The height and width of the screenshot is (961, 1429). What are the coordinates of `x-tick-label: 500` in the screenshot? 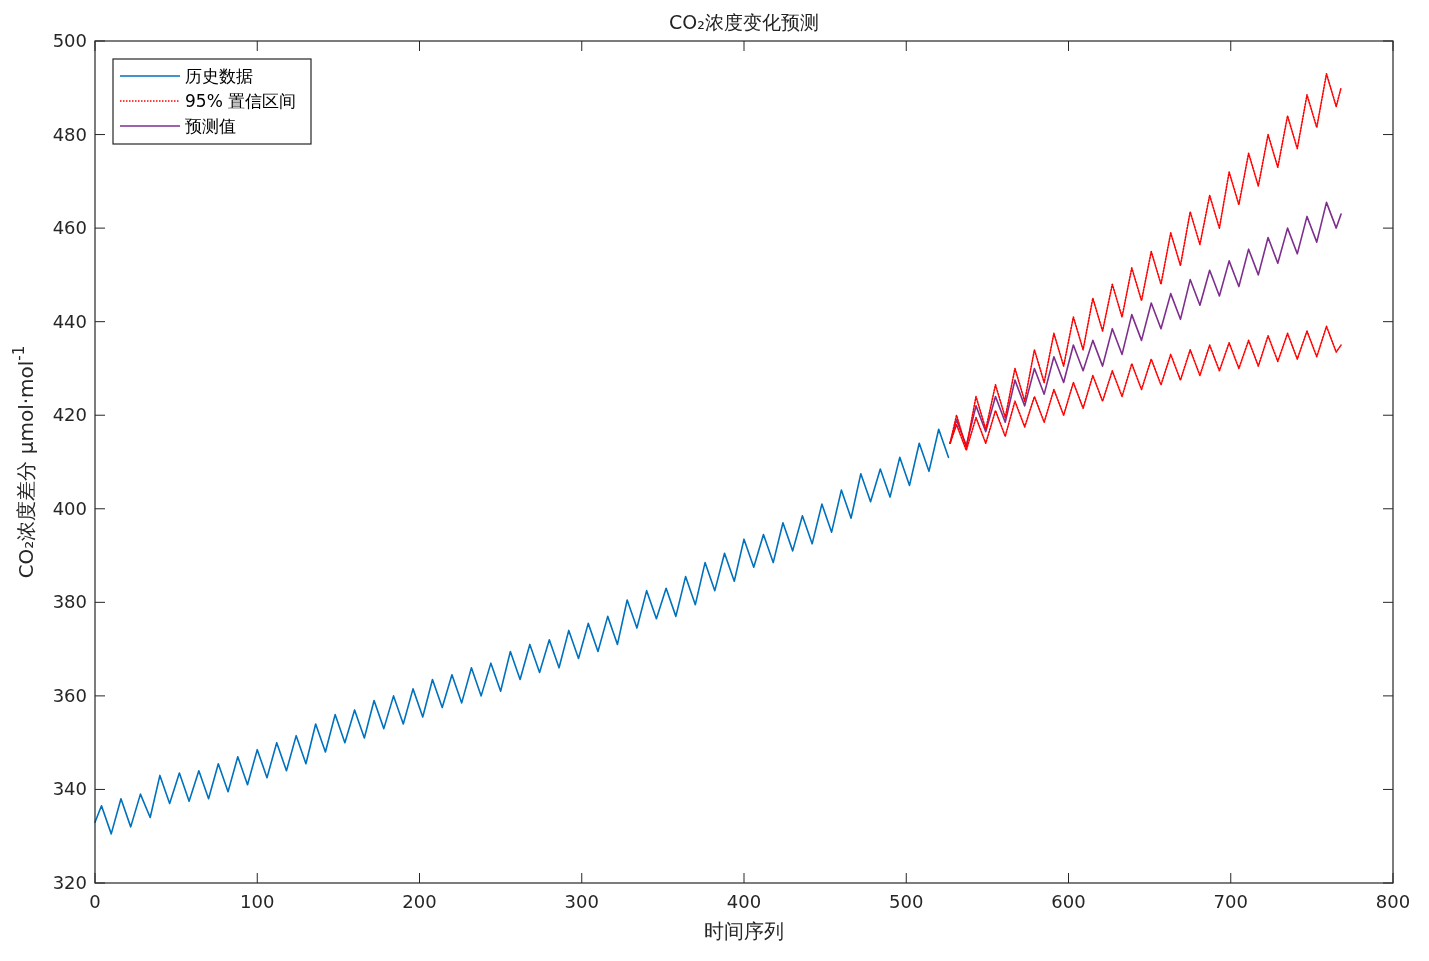 It's located at (906, 901).